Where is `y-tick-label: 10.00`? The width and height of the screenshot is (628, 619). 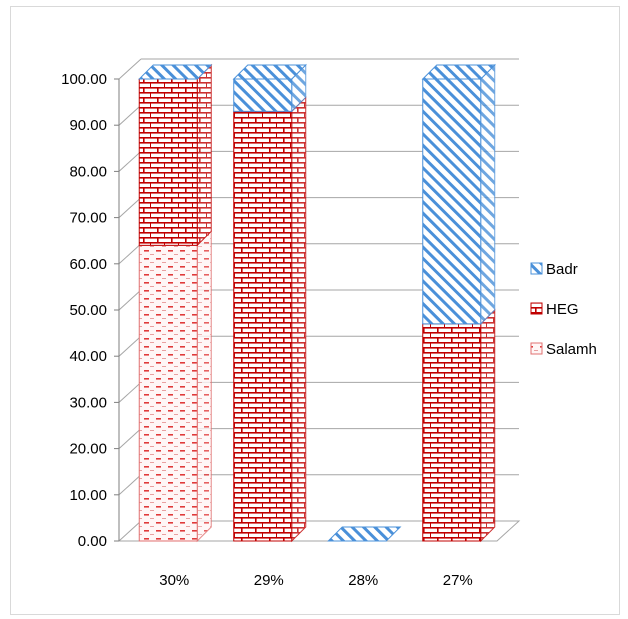 y-tick-label: 10.00 is located at coordinates (88, 495).